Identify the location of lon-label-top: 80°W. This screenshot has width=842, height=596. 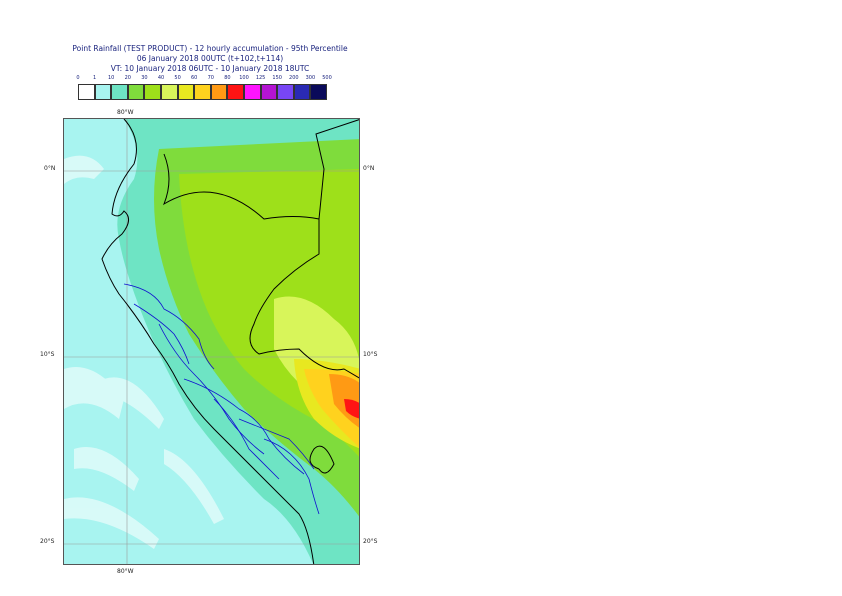
(125, 112).